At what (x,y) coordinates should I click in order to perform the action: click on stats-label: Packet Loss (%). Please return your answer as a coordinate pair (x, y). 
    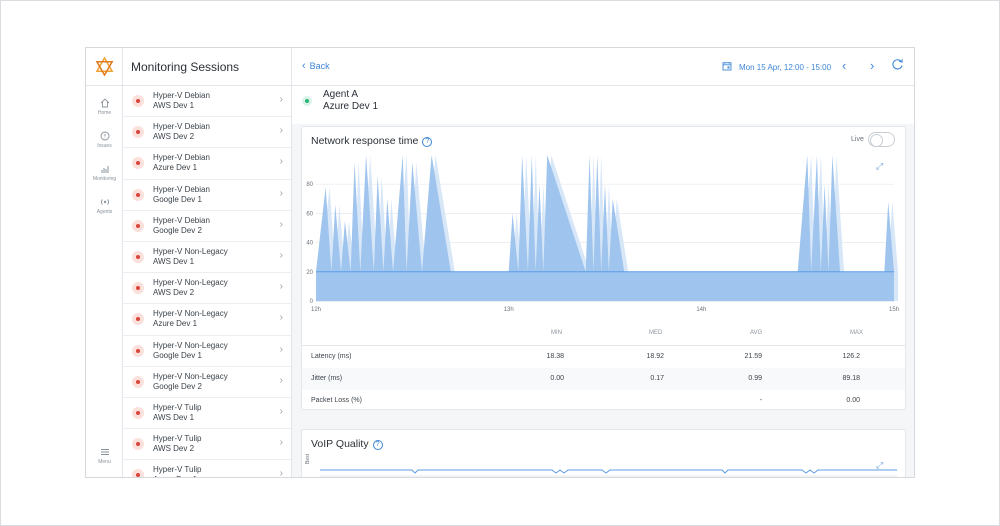
    Looking at the image, I should click on (336, 400).